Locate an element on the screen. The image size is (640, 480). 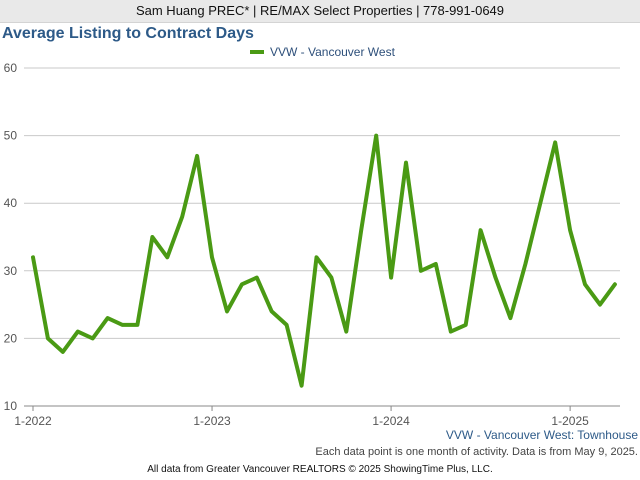
chart-caption: VVW - Vancouver West: Townhouse is located at coordinates (541, 435).